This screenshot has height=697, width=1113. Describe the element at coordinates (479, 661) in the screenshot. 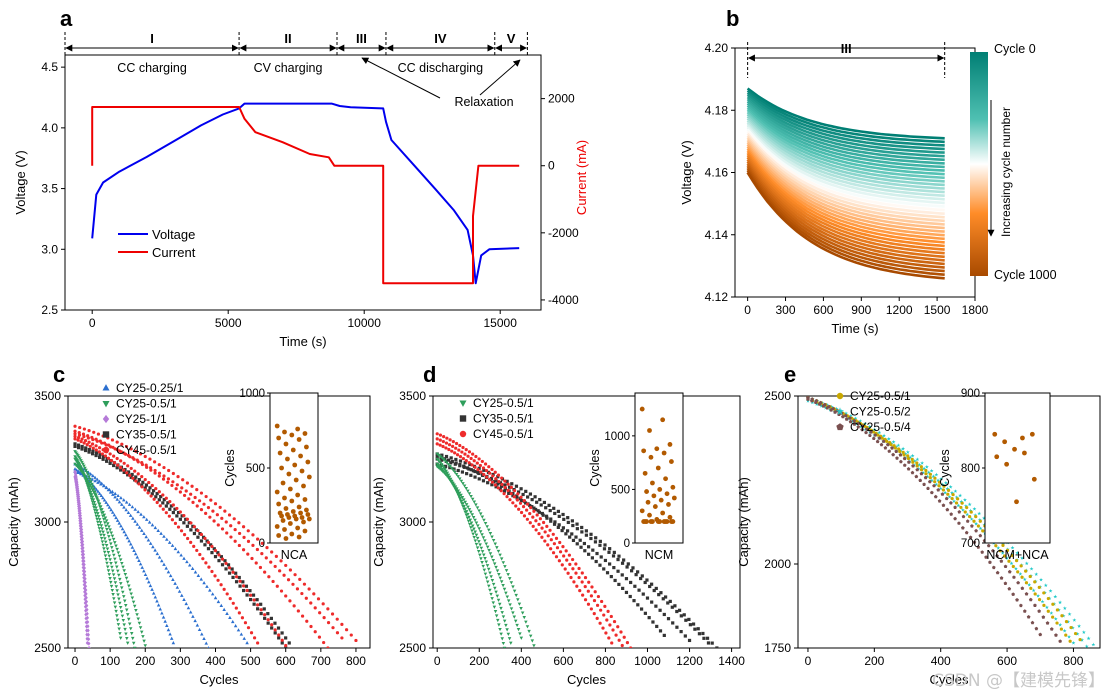

I see `x-tick-label: 200` at that location.